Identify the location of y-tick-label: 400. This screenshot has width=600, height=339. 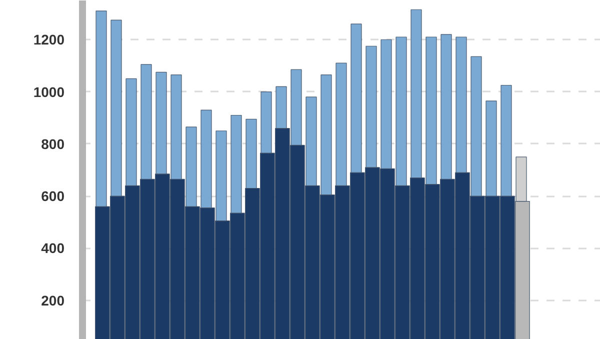
(53, 248).